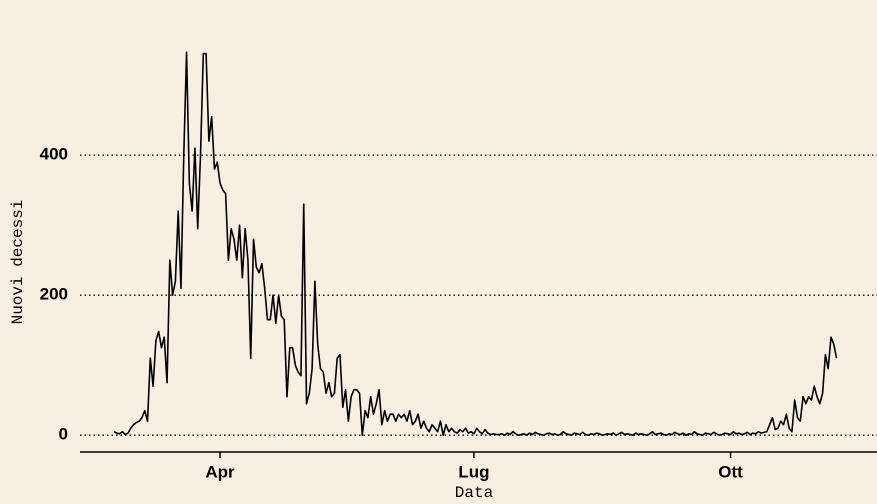 The image size is (877, 504). What do you see at coordinates (63, 434) in the screenshot?
I see `y-tick-label: 0` at bounding box center [63, 434].